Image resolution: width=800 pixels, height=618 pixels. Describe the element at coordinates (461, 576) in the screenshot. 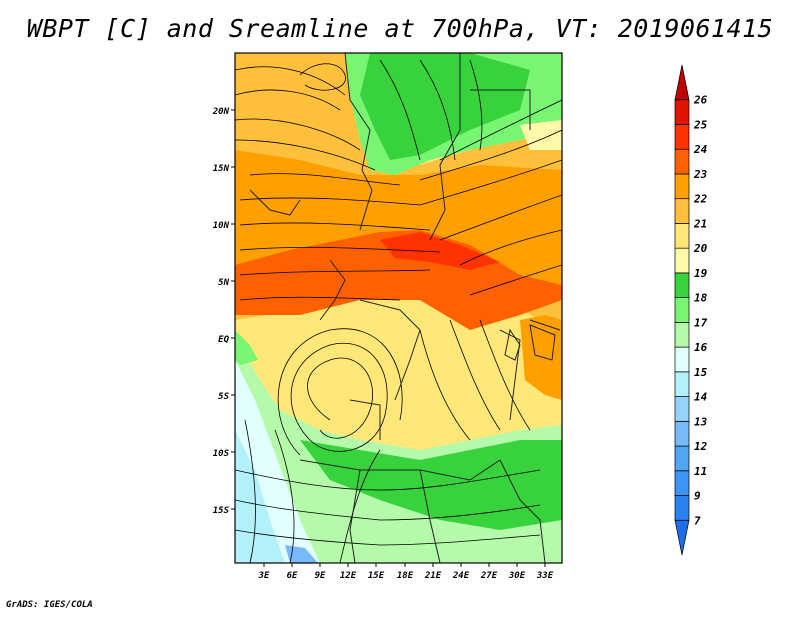

I see `lon-label: 24E` at that location.